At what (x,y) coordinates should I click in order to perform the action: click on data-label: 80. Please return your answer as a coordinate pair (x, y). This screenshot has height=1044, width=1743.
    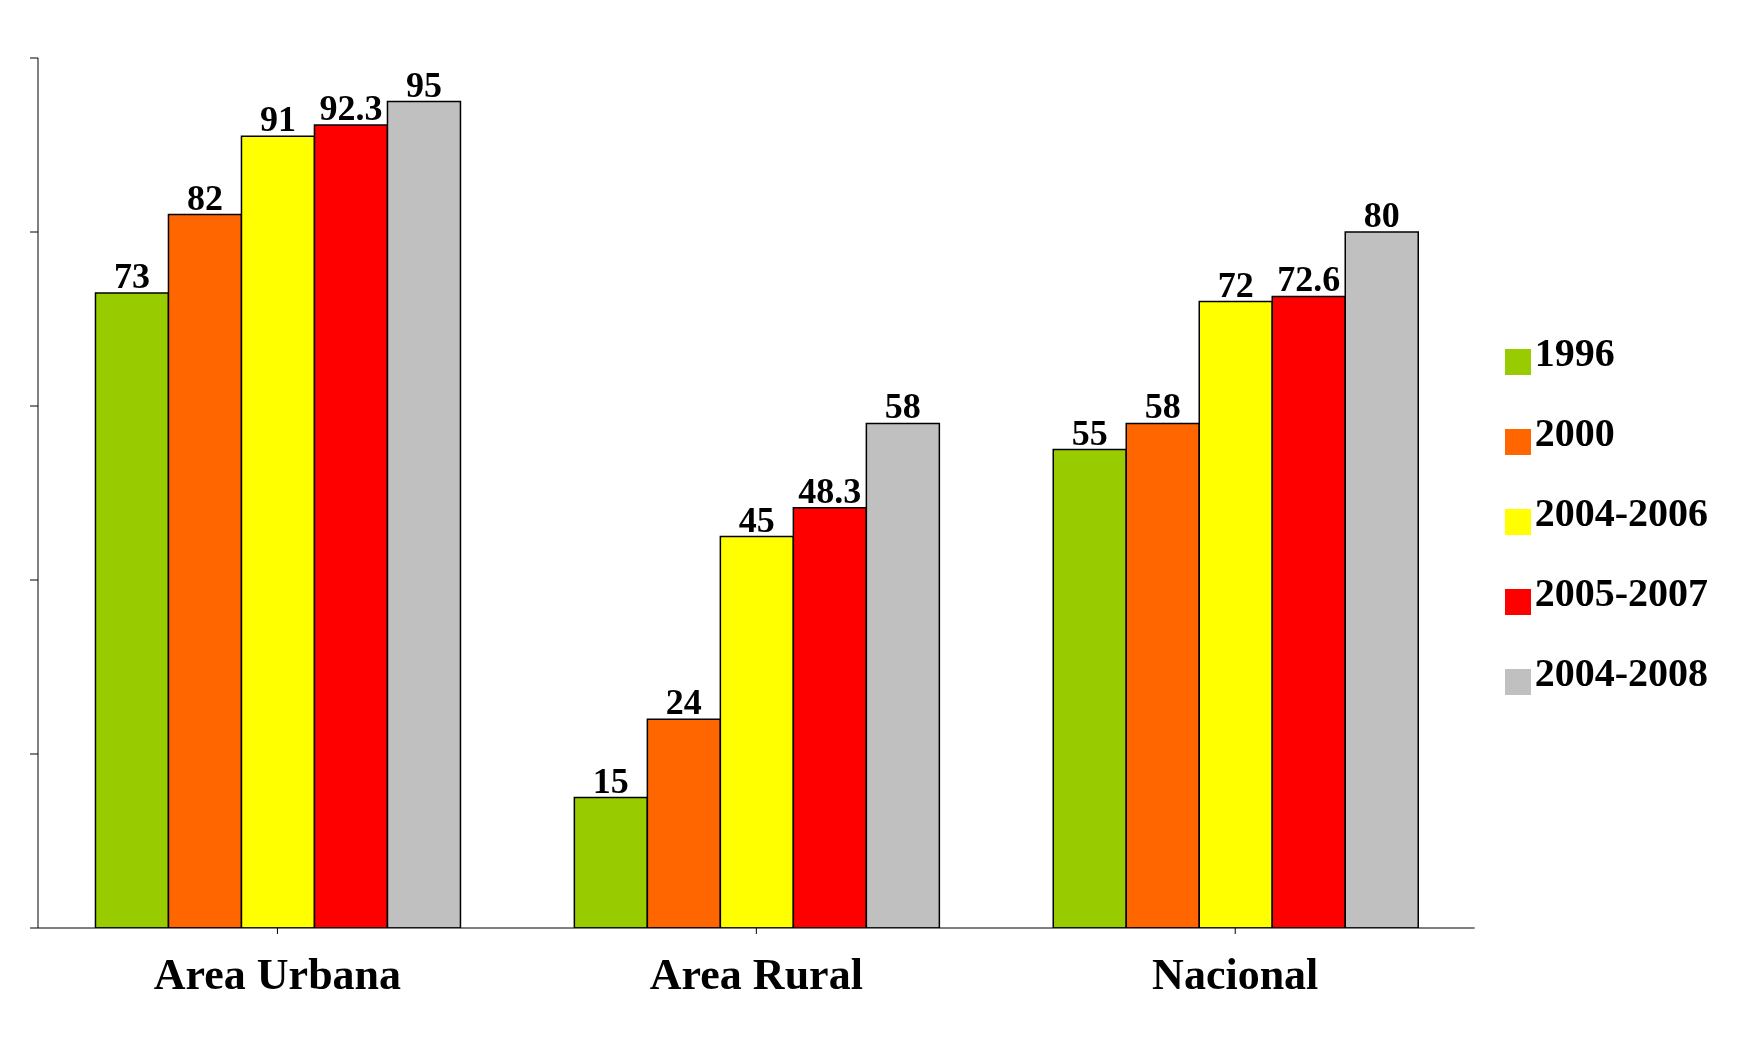
    Looking at the image, I should click on (1381, 215).